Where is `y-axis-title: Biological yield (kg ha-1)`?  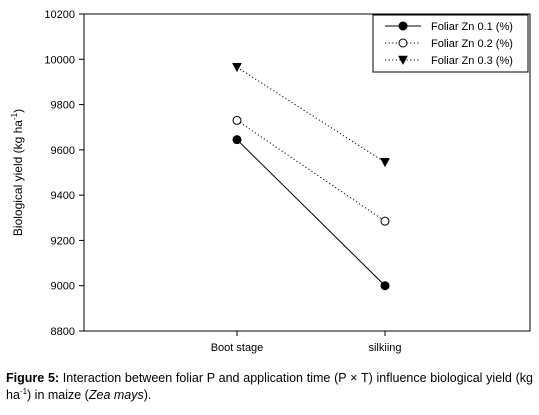 y-axis-title: Biological yield (kg ha-1) is located at coordinates (17, 172).